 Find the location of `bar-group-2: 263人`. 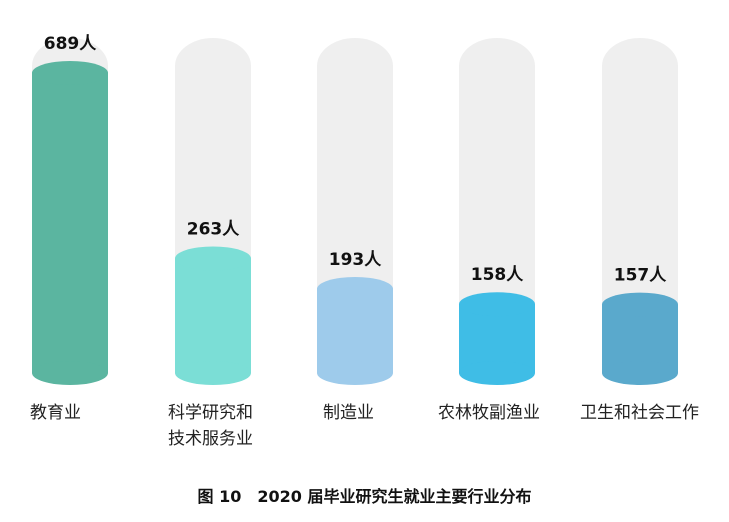

bar-group-2: 263人 is located at coordinates (213, 211).